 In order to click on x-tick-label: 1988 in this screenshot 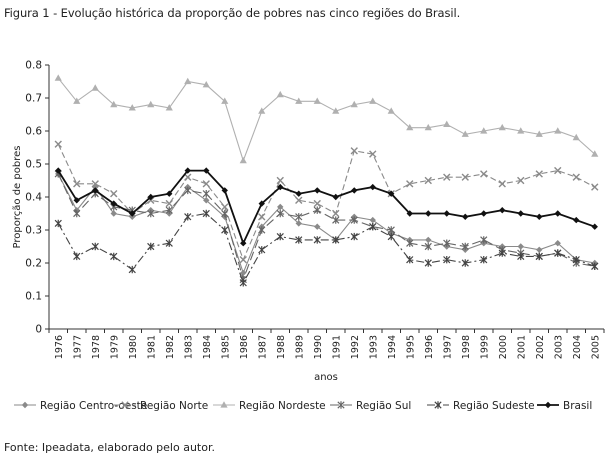, I will do `click(281, 347)`.